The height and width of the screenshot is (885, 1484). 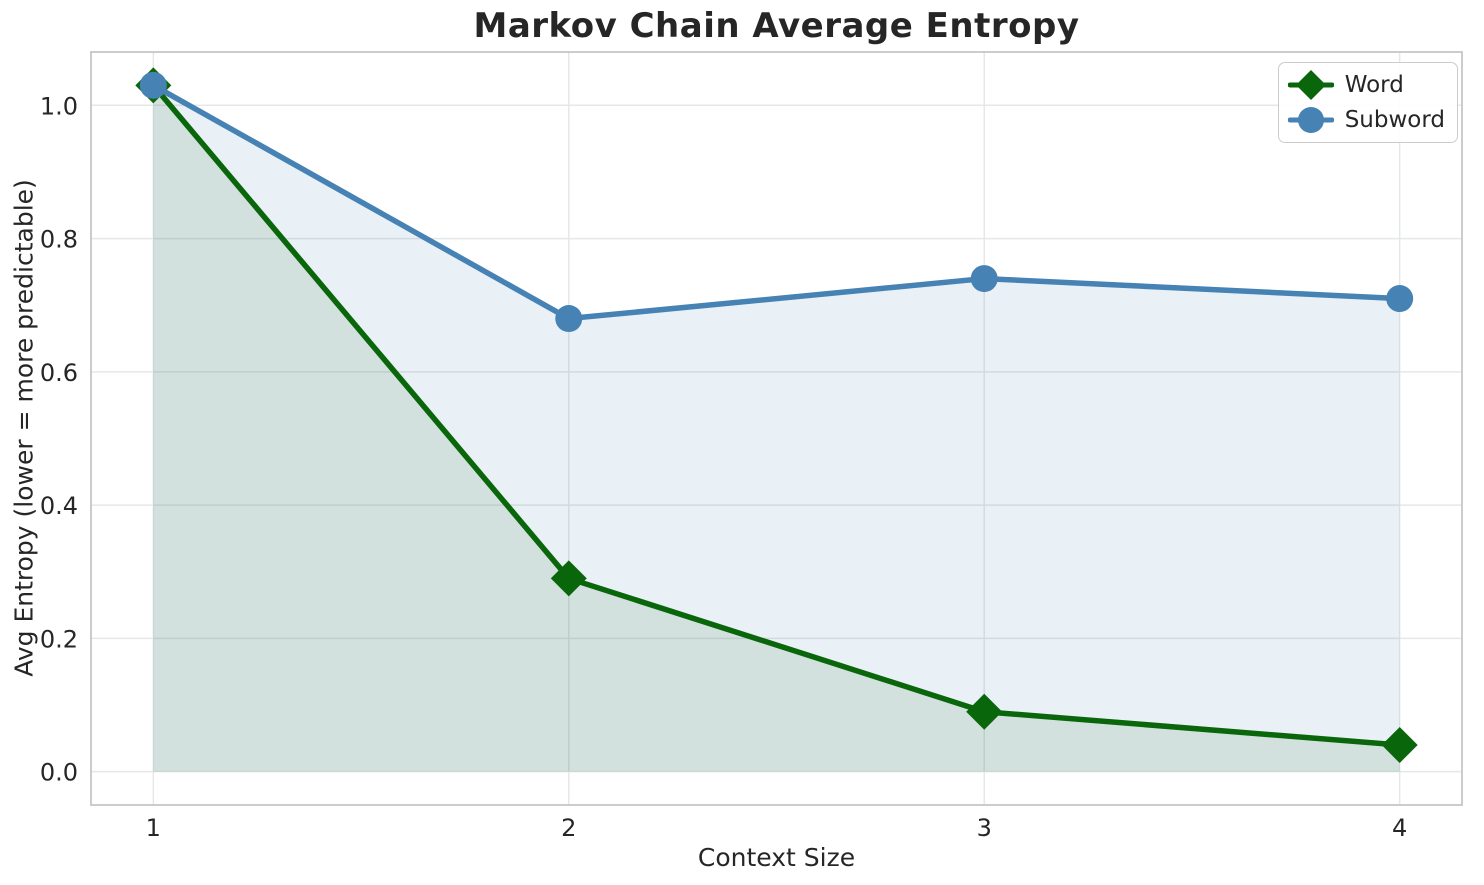 I want to click on y-tick-label: 0.0, so click(x=59, y=773).